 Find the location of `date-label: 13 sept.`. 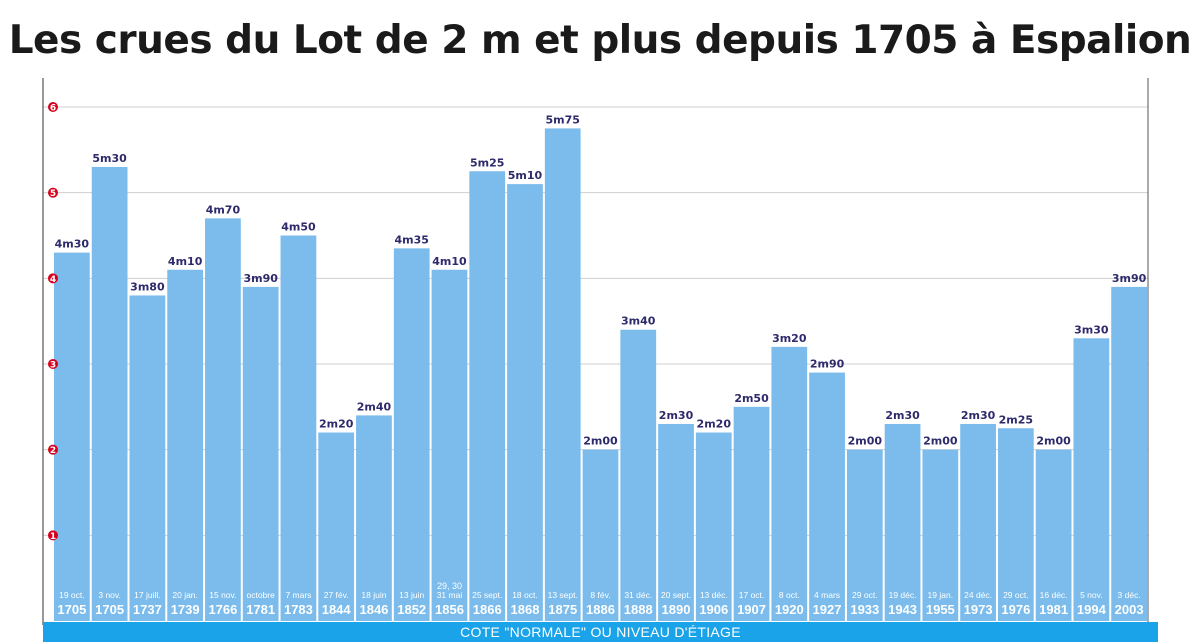

date-label: 13 sept. is located at coordinates (563, 595).